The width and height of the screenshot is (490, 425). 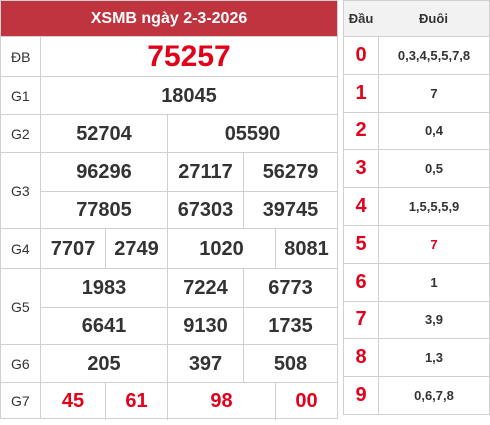 What do you see at coordinates (290, 364) in the screenshot?
I see `g6-number: 508` at bounding box center [290, 364].